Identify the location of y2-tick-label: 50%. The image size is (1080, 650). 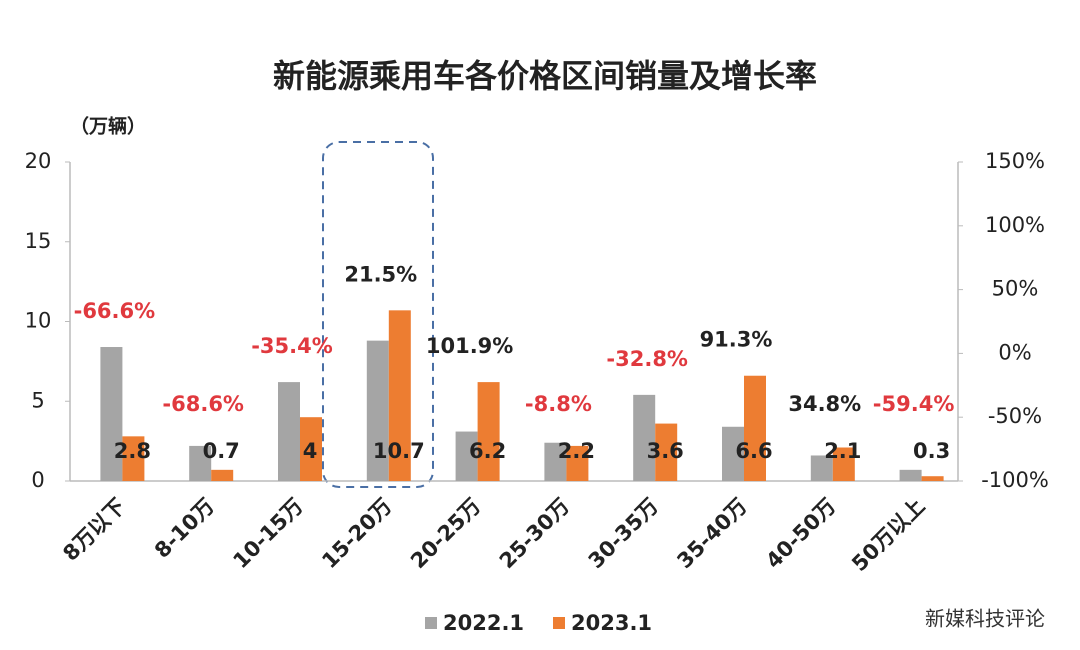
(1015, 289).